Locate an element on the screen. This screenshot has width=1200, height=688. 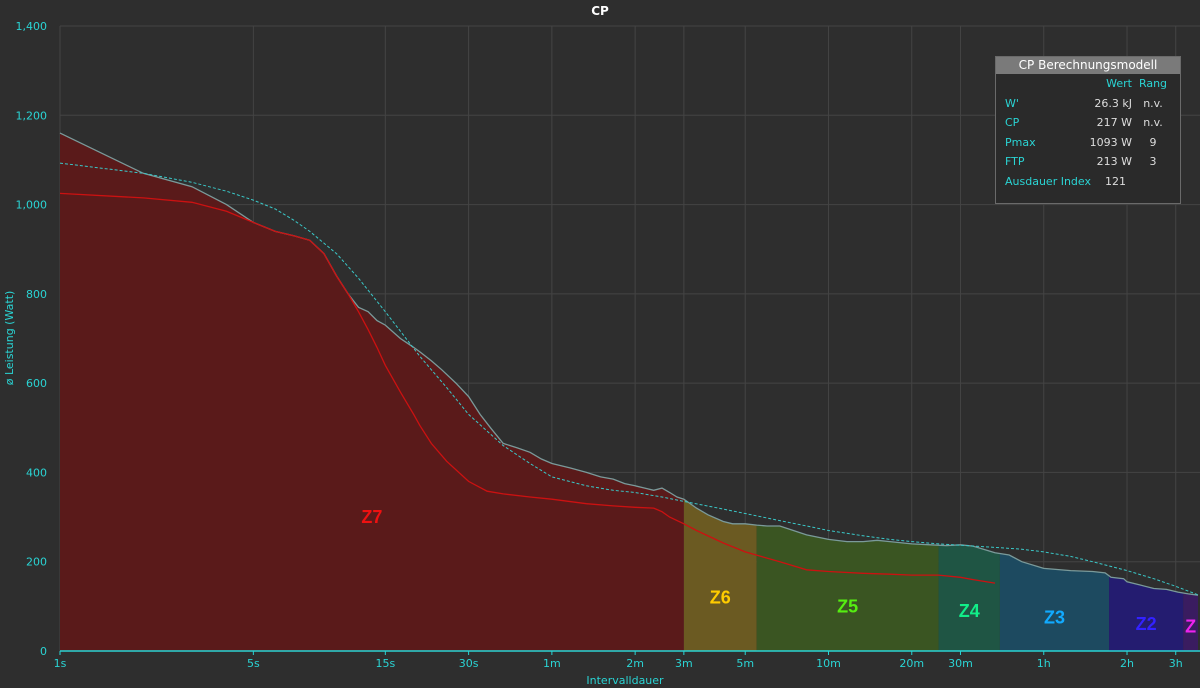
row-endurance-index: Ausdauer Index 121 is located at coordinates (1088, 182).